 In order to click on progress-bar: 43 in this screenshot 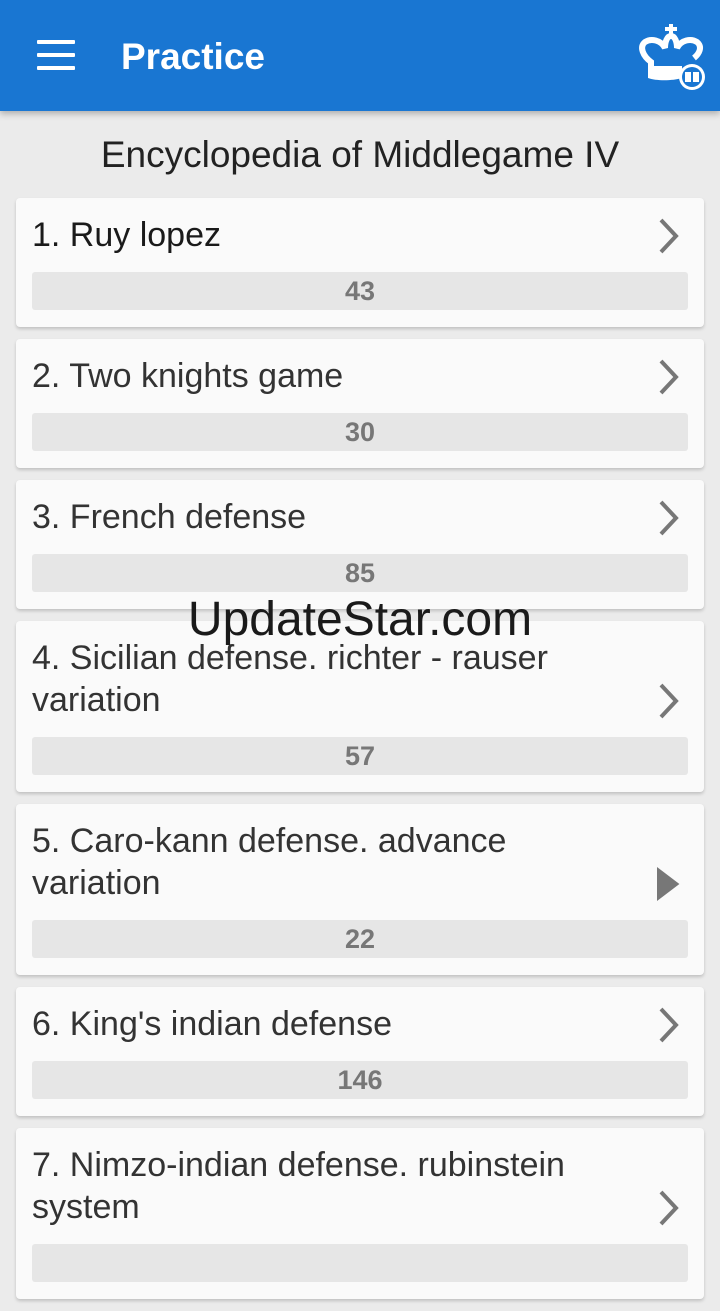, I will do `click(360, 291)`.